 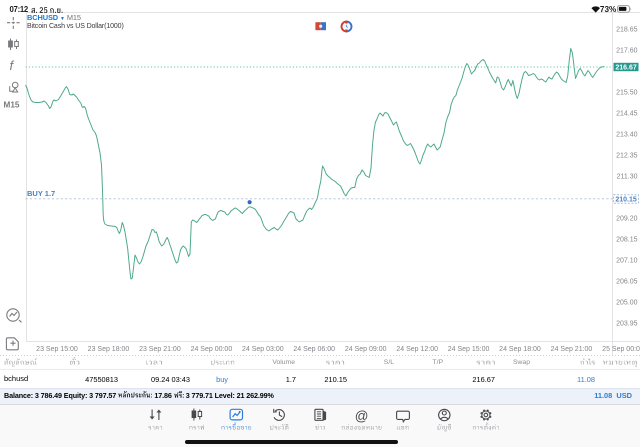 What do you see at coordinates (627, 261) in the screenshot?
I see `svg-text: 207.10` at bounding box center [627, 261].